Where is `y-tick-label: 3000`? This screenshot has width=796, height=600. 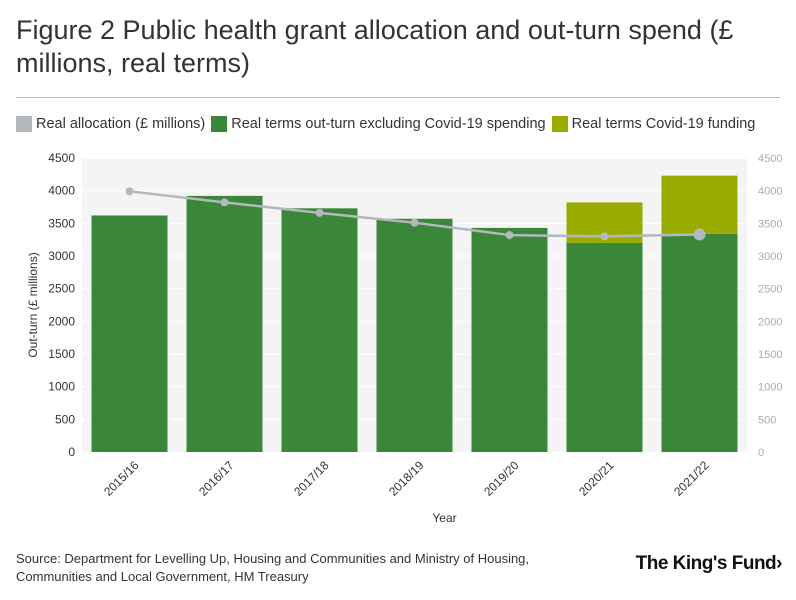
y-tick-label: 3000 is located at coordinates (61, 256).